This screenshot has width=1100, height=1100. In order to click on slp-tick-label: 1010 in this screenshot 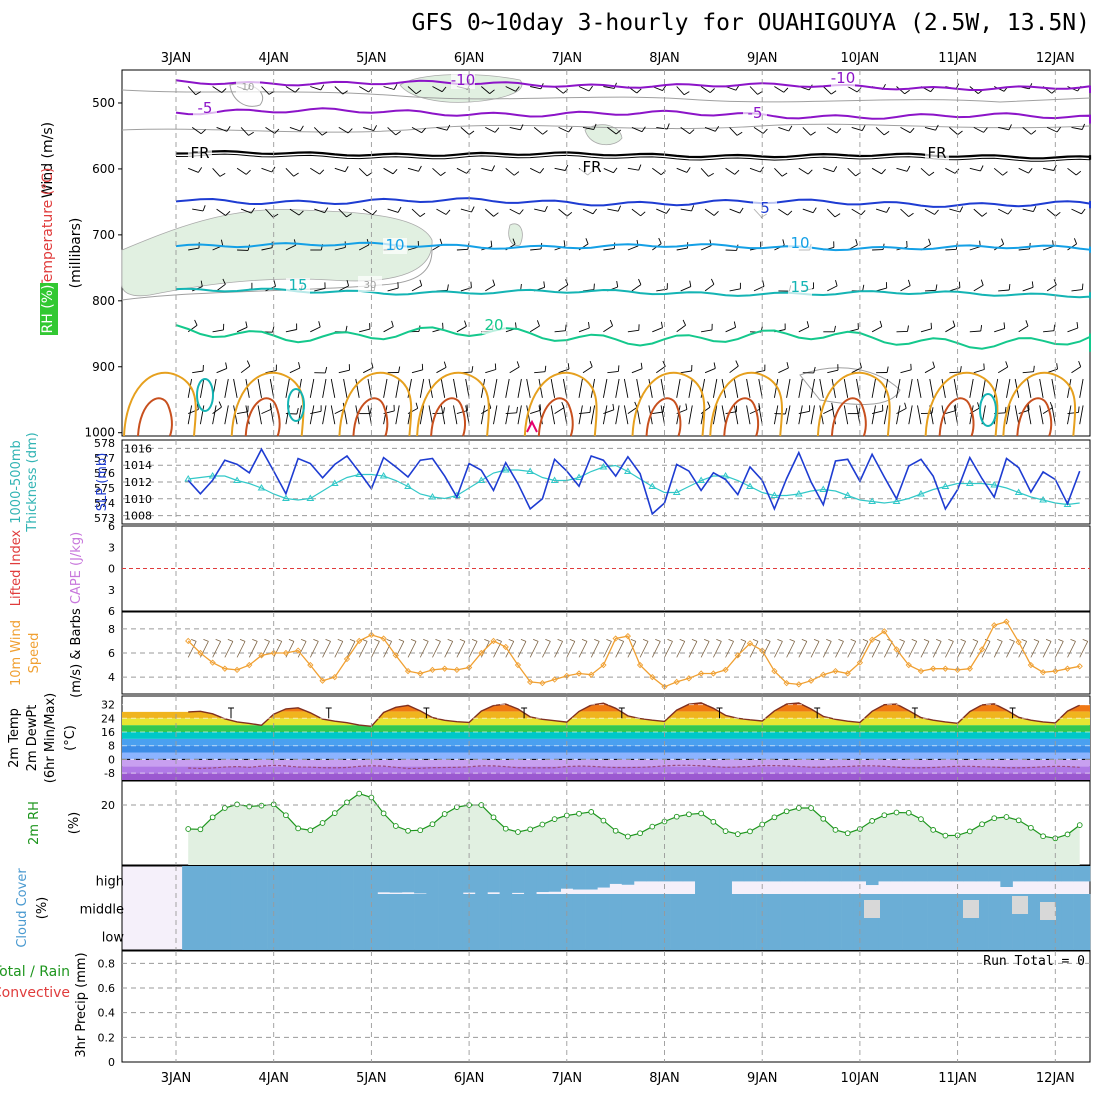, I will do `click(138, 499)`.